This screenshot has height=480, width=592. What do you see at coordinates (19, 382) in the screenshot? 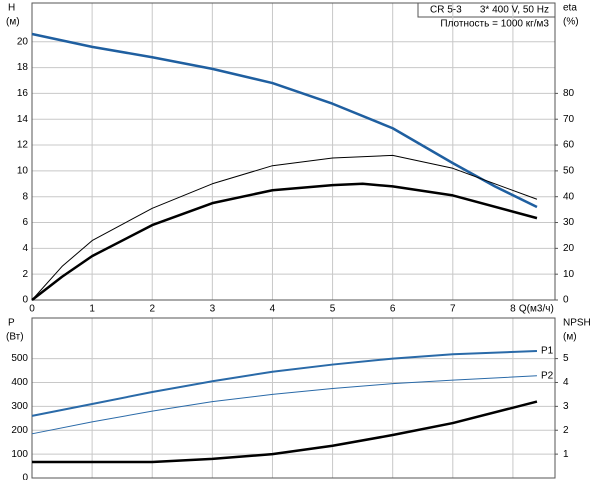
I see `y-tick-label: 400` at bounding box center [19, 382].